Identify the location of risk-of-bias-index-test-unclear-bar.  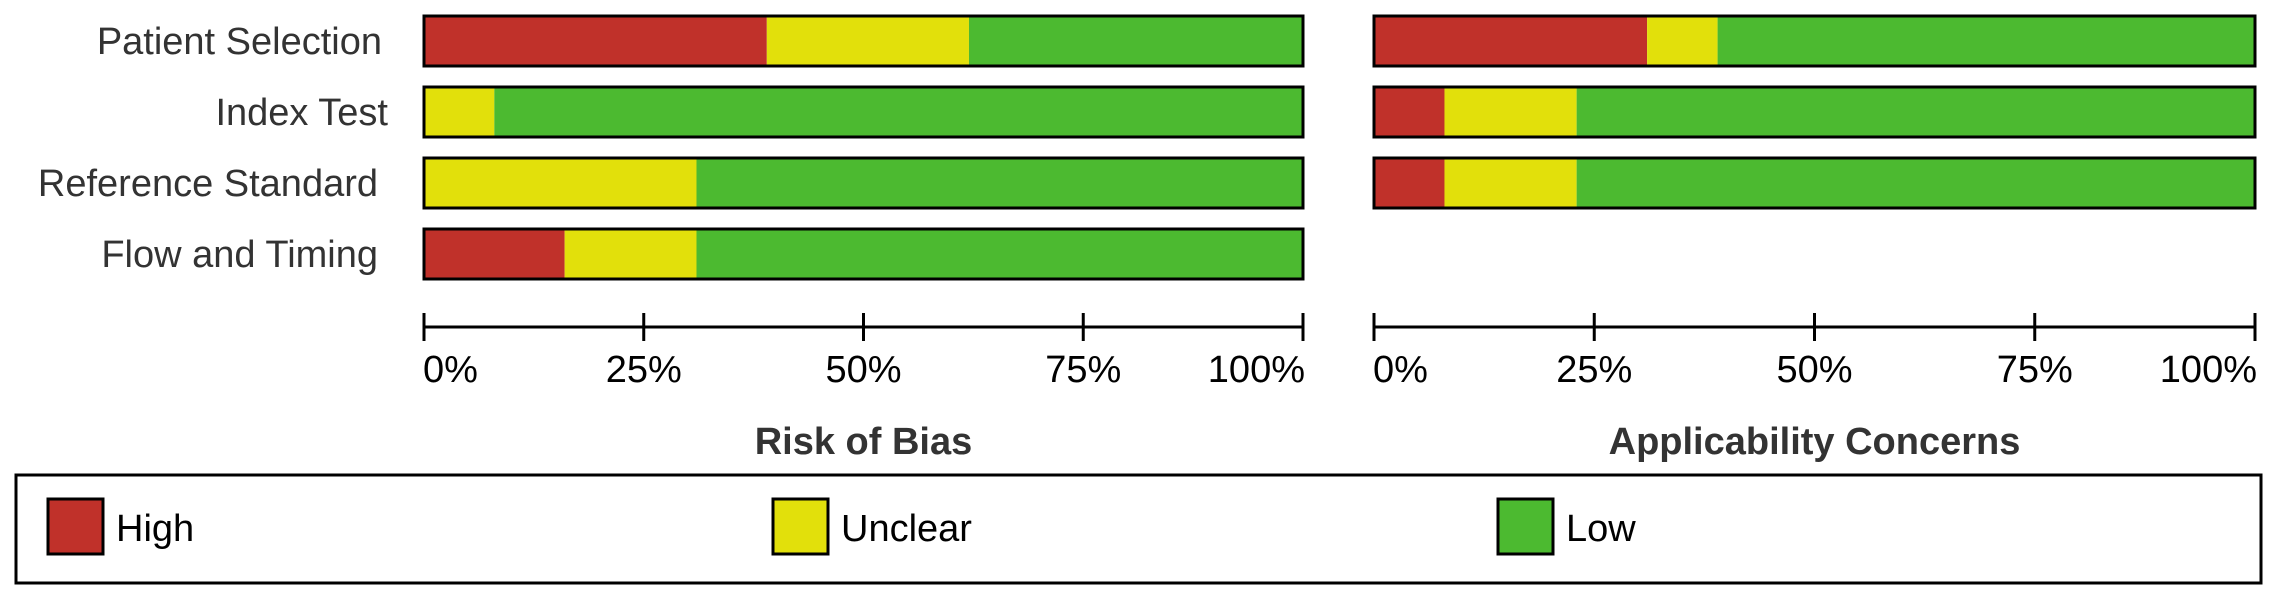
(459, 112).